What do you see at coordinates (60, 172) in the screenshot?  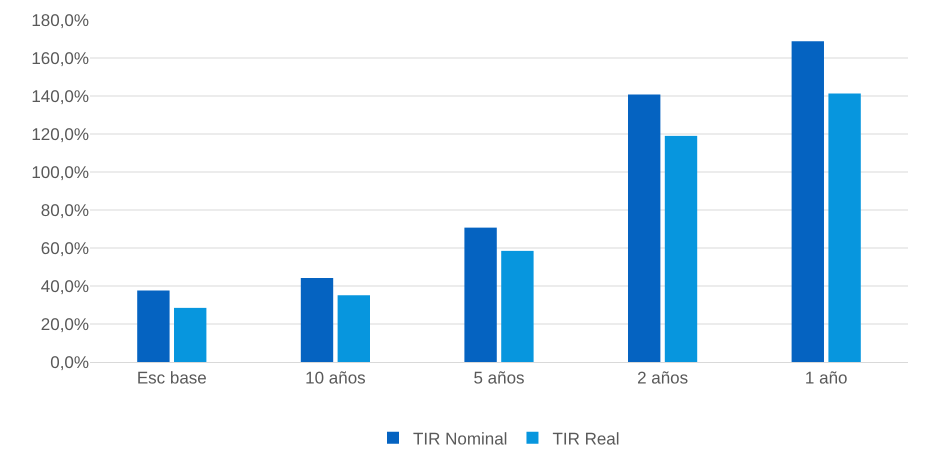 I see `y-tick-label: 100,0%` at bounding box center [60, 172].